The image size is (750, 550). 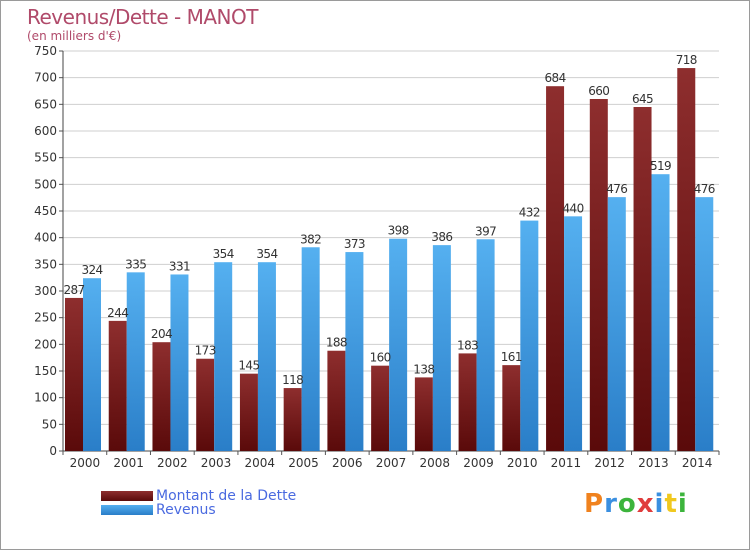 I want to click on logo-letter: r, so click(x=611, y=504).